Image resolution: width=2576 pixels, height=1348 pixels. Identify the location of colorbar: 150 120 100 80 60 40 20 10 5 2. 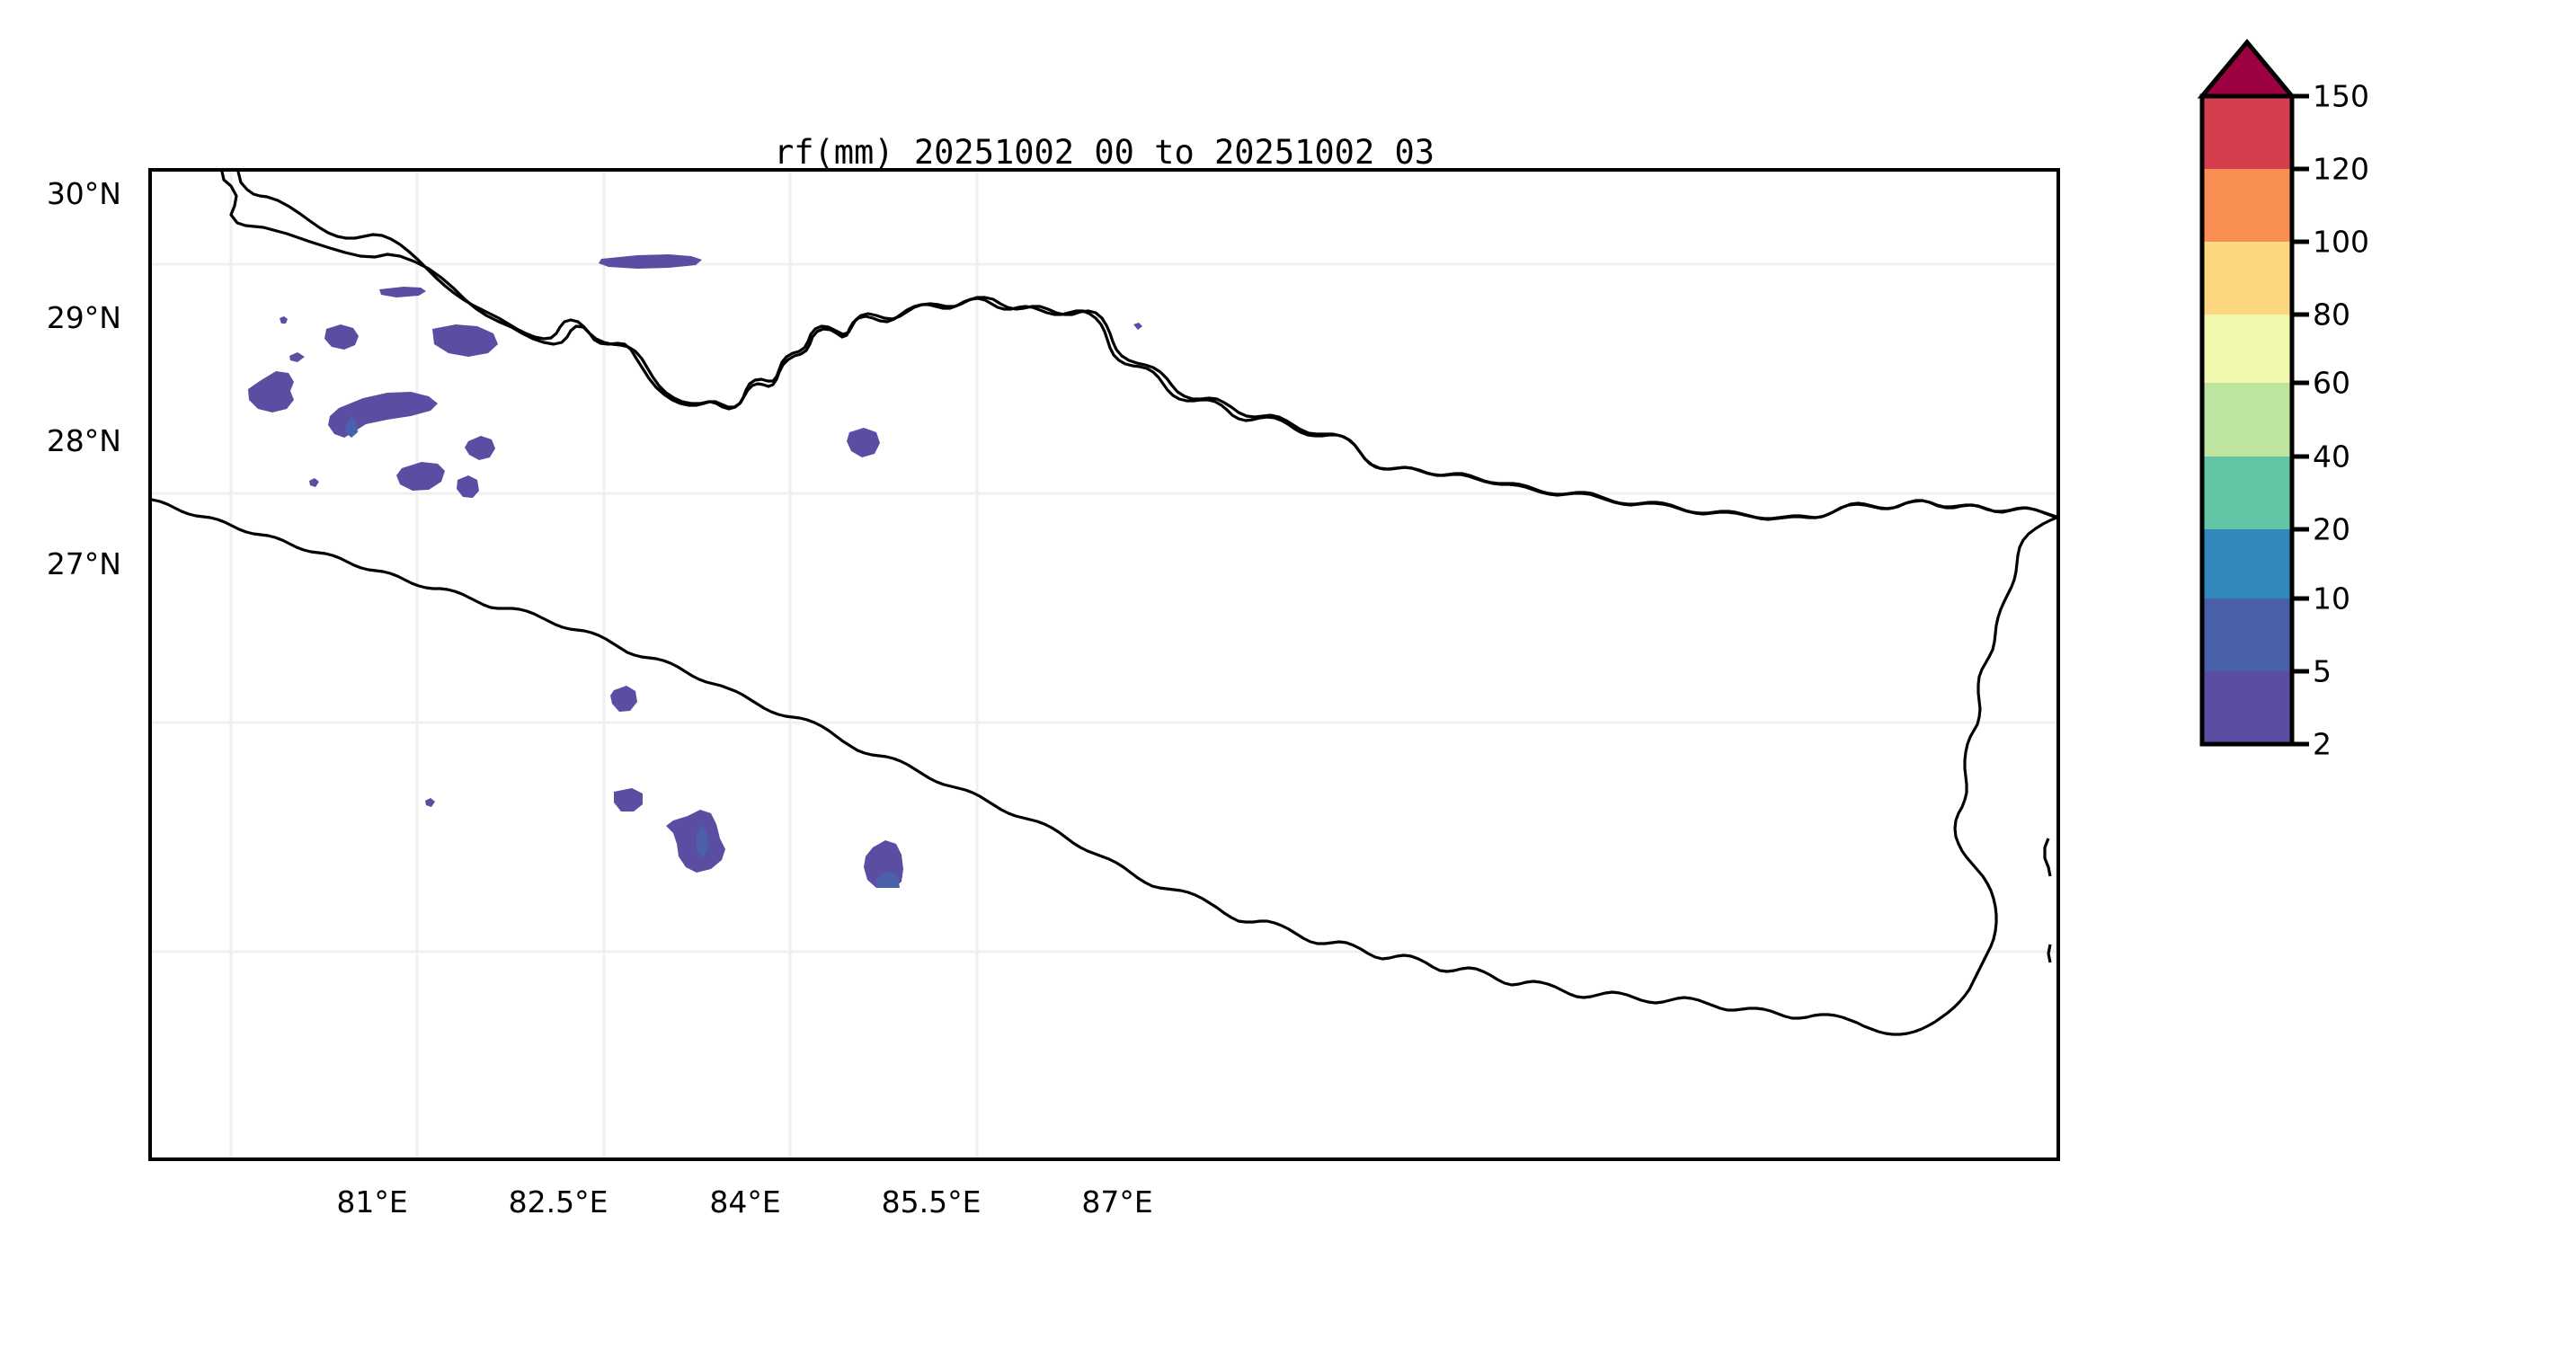
(2332, 669).